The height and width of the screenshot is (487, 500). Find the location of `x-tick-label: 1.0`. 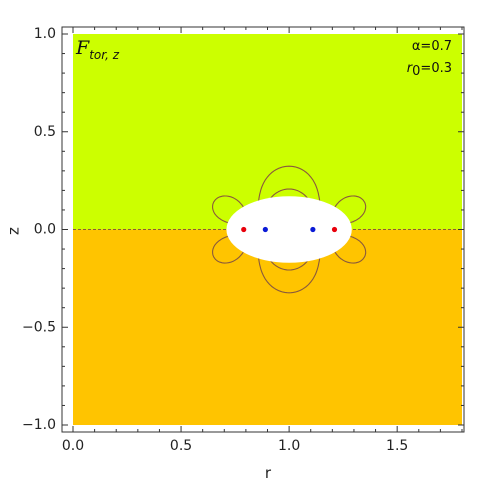

x-tick-label: 1.0 is located at coordinates (289, 446).